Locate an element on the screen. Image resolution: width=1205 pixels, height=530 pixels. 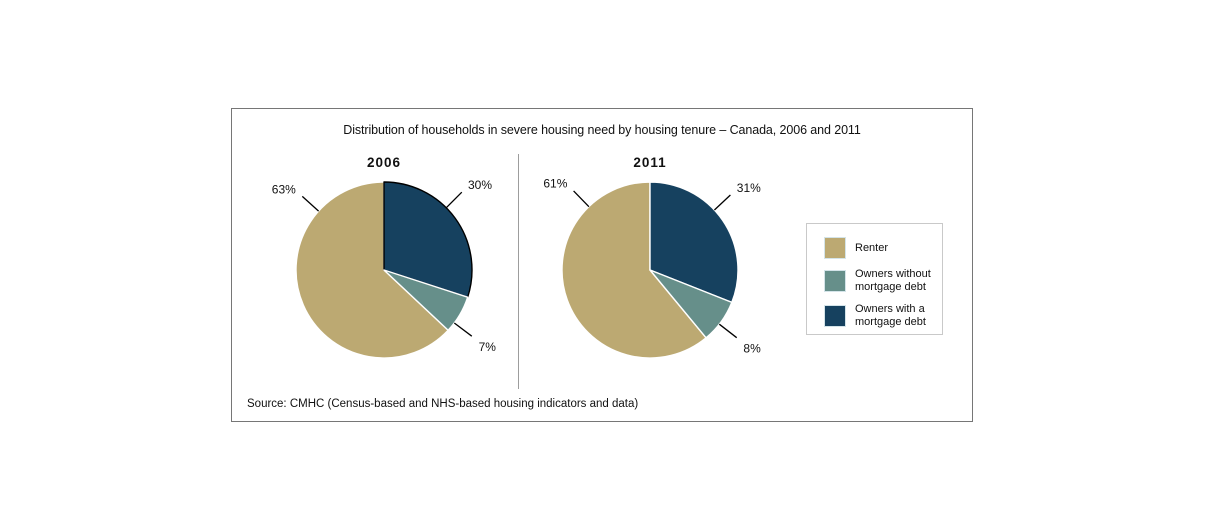
pie-percent-label: 63% is located at coordinates (284, 189).